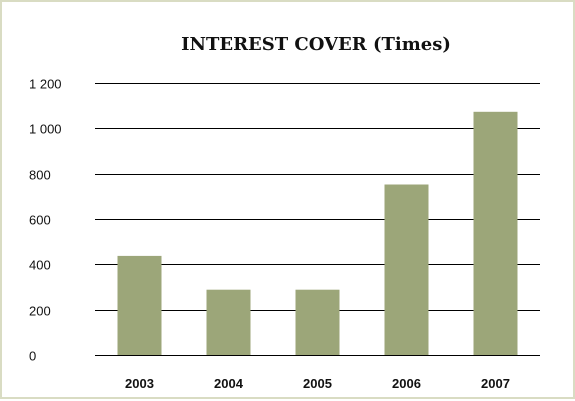 Image resolution: width=575 pixels, height=401 pixels. What do you see at coordinates (495, 233) in the screenshot?
I see `bar-2007` at bounding box center [495, 233].